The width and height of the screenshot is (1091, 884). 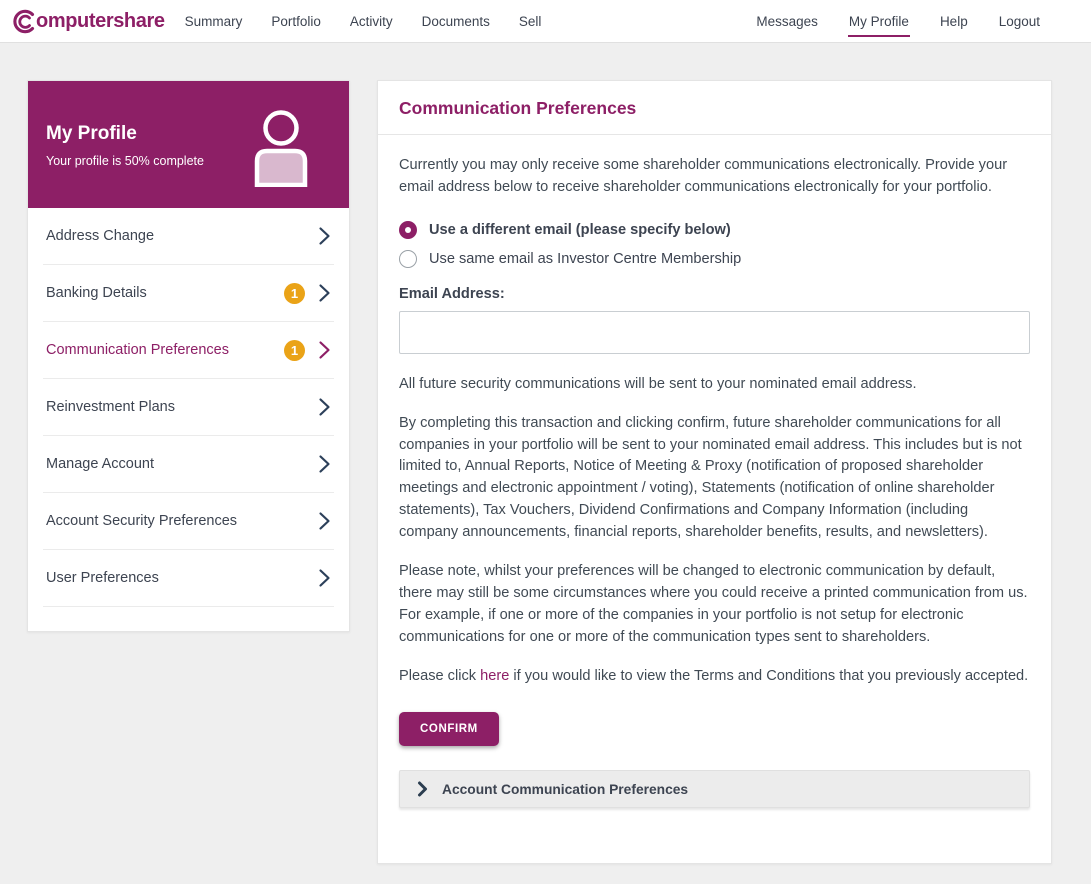 What do you see at coordinates (495, 675) in the screenshot?
I see `terms-and-conditions-link: here` at bounding box center [495, 675].